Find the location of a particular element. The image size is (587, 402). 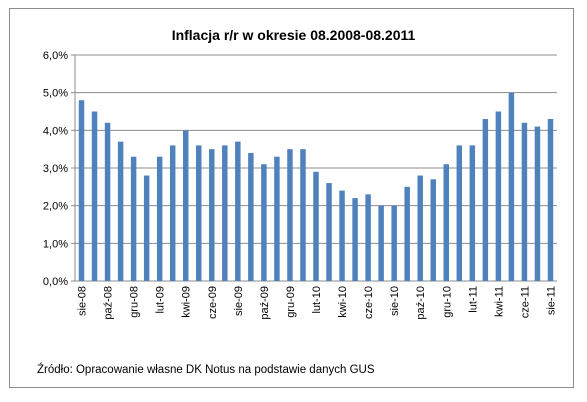

x-tick-label: sie-08 is located at coordinates (83, 301).